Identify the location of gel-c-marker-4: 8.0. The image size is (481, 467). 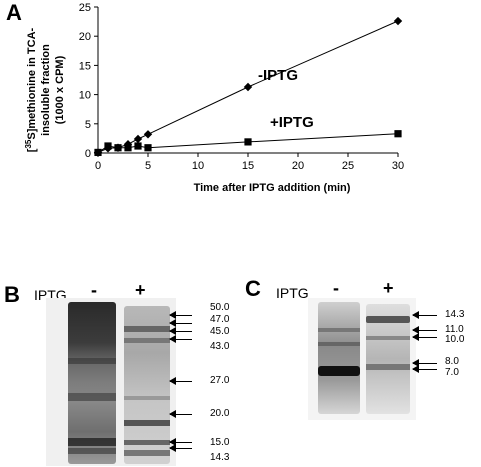
(452, 361).